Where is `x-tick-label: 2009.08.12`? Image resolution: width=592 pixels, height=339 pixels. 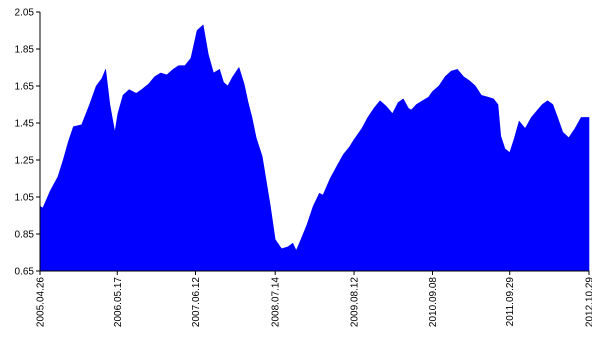 x-tick-label: 2009.08.12 is located at coordinates (355, 302).